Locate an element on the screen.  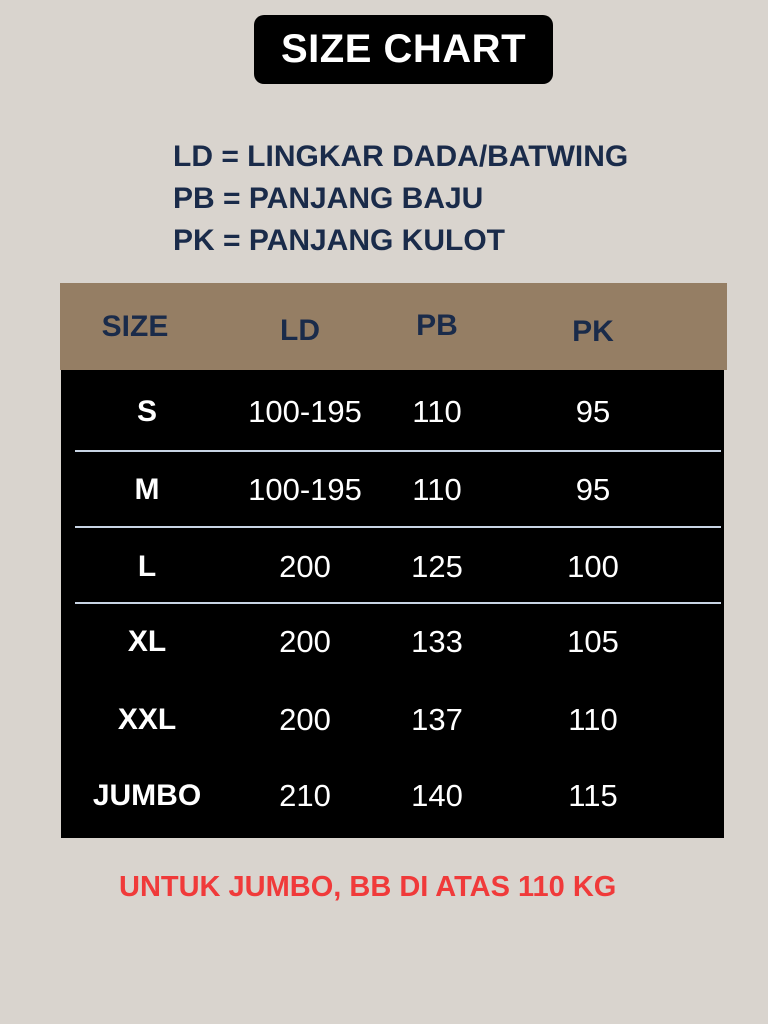
header-pk: PK is located at coordinates (593, 331).